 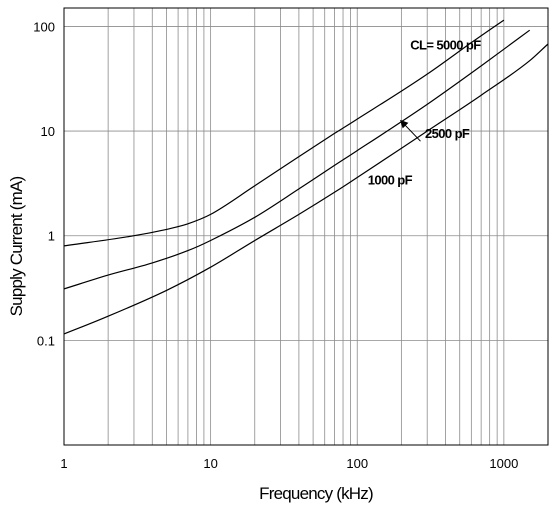 What do you see at coordinates (425, 113) in the screenshot?
I see `annotations: CL= 5000 pF 2500 pF 1000 pF` at bounding box center [425, 113].